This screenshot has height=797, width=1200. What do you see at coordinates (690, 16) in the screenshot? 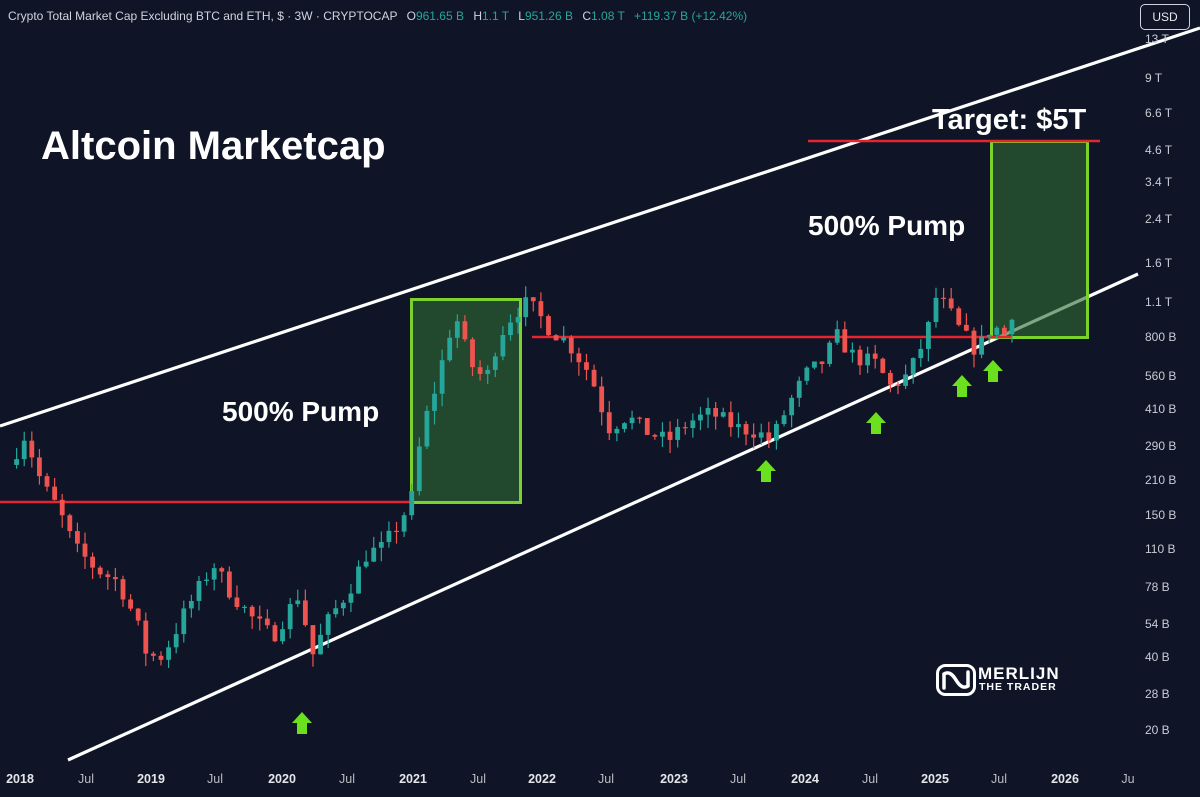
I see `change-value: +119.37 B (+12.42%)` at bounding box center [690, 16].